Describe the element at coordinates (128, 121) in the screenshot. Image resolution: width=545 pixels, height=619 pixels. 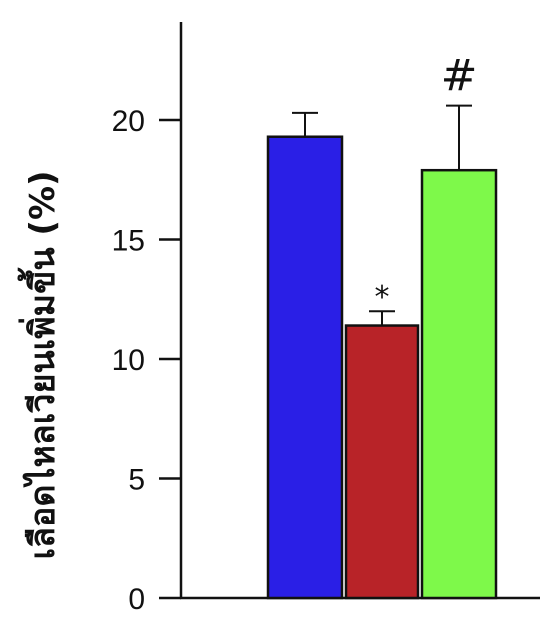
I see `y-tick-label: 20` at that location.